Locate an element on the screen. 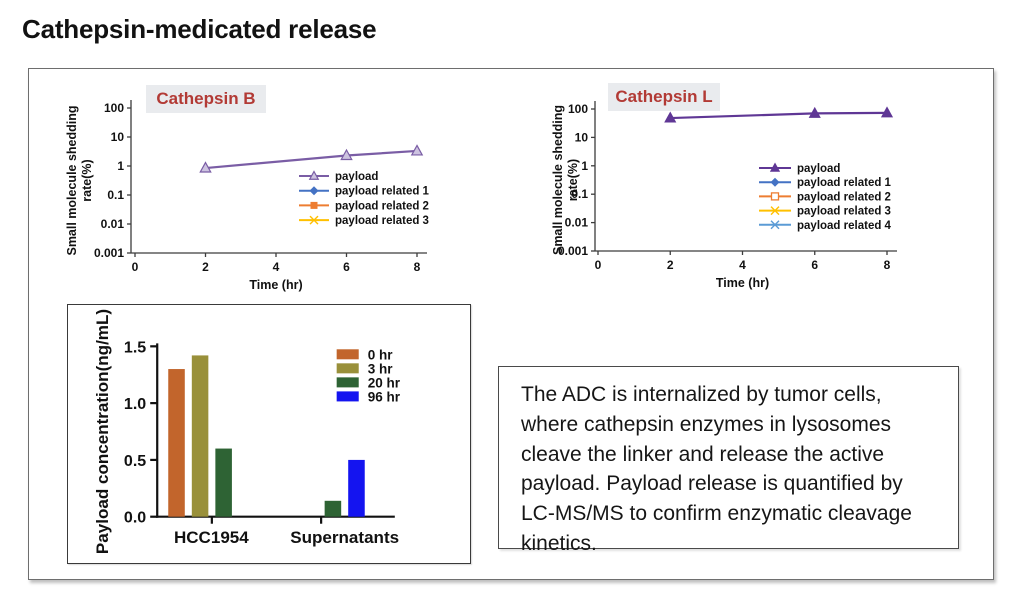  y-axis-label: Payload concentration(ng/mL) is located at coordinates (102, 431).